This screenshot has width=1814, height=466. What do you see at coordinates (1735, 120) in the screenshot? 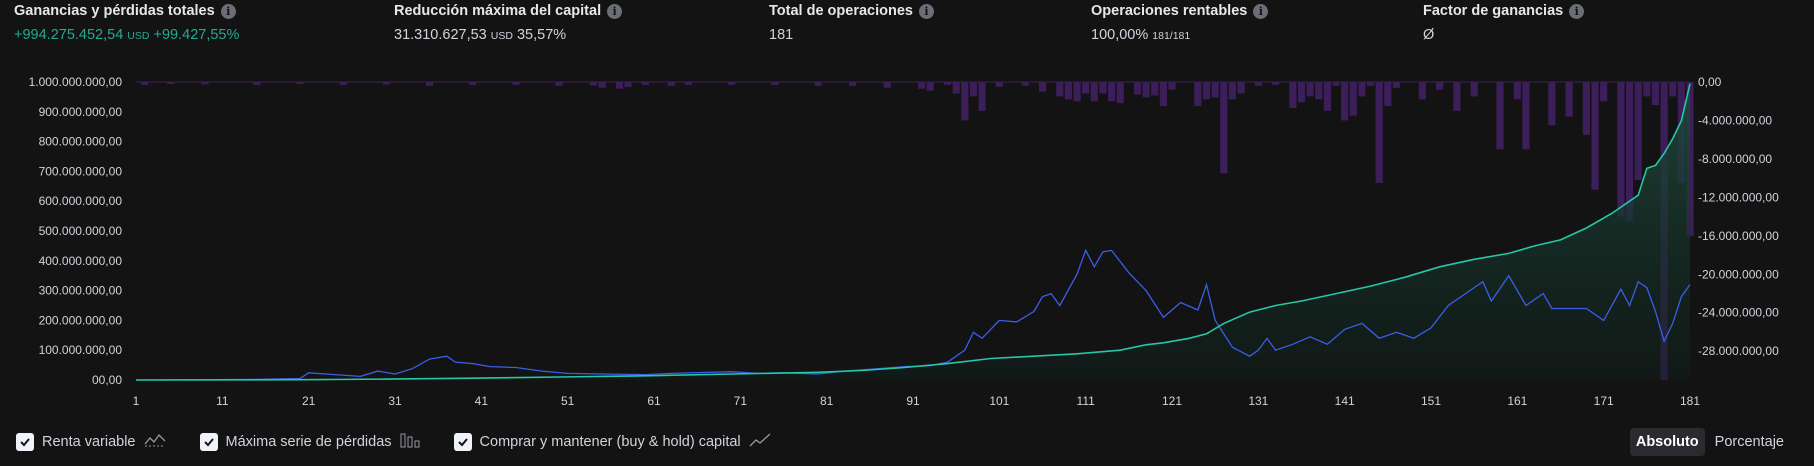
I see `right-axis-tick-label: -4.000.000,00` at bounding box center [1735, 120].